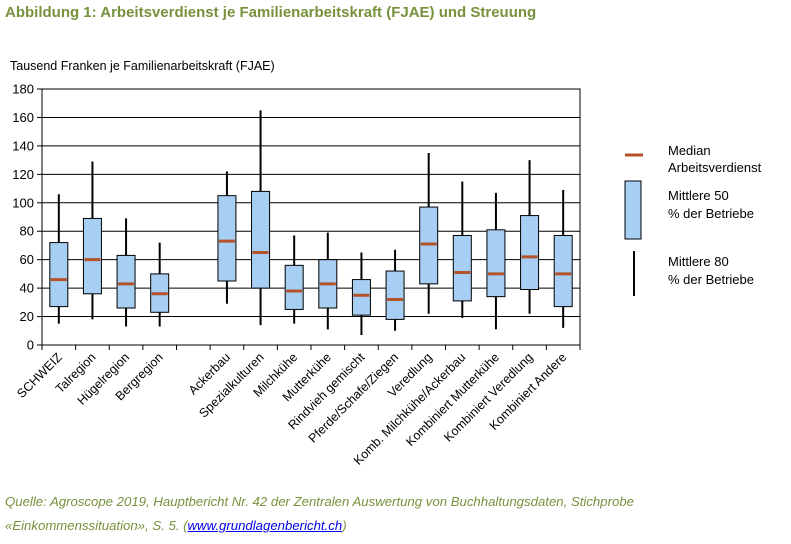 The image size is (791, 544). What do you see at coordinates (23, 117) in the screenshot?
I see `y-tick-label: 160` at bounding box center [23, 117].